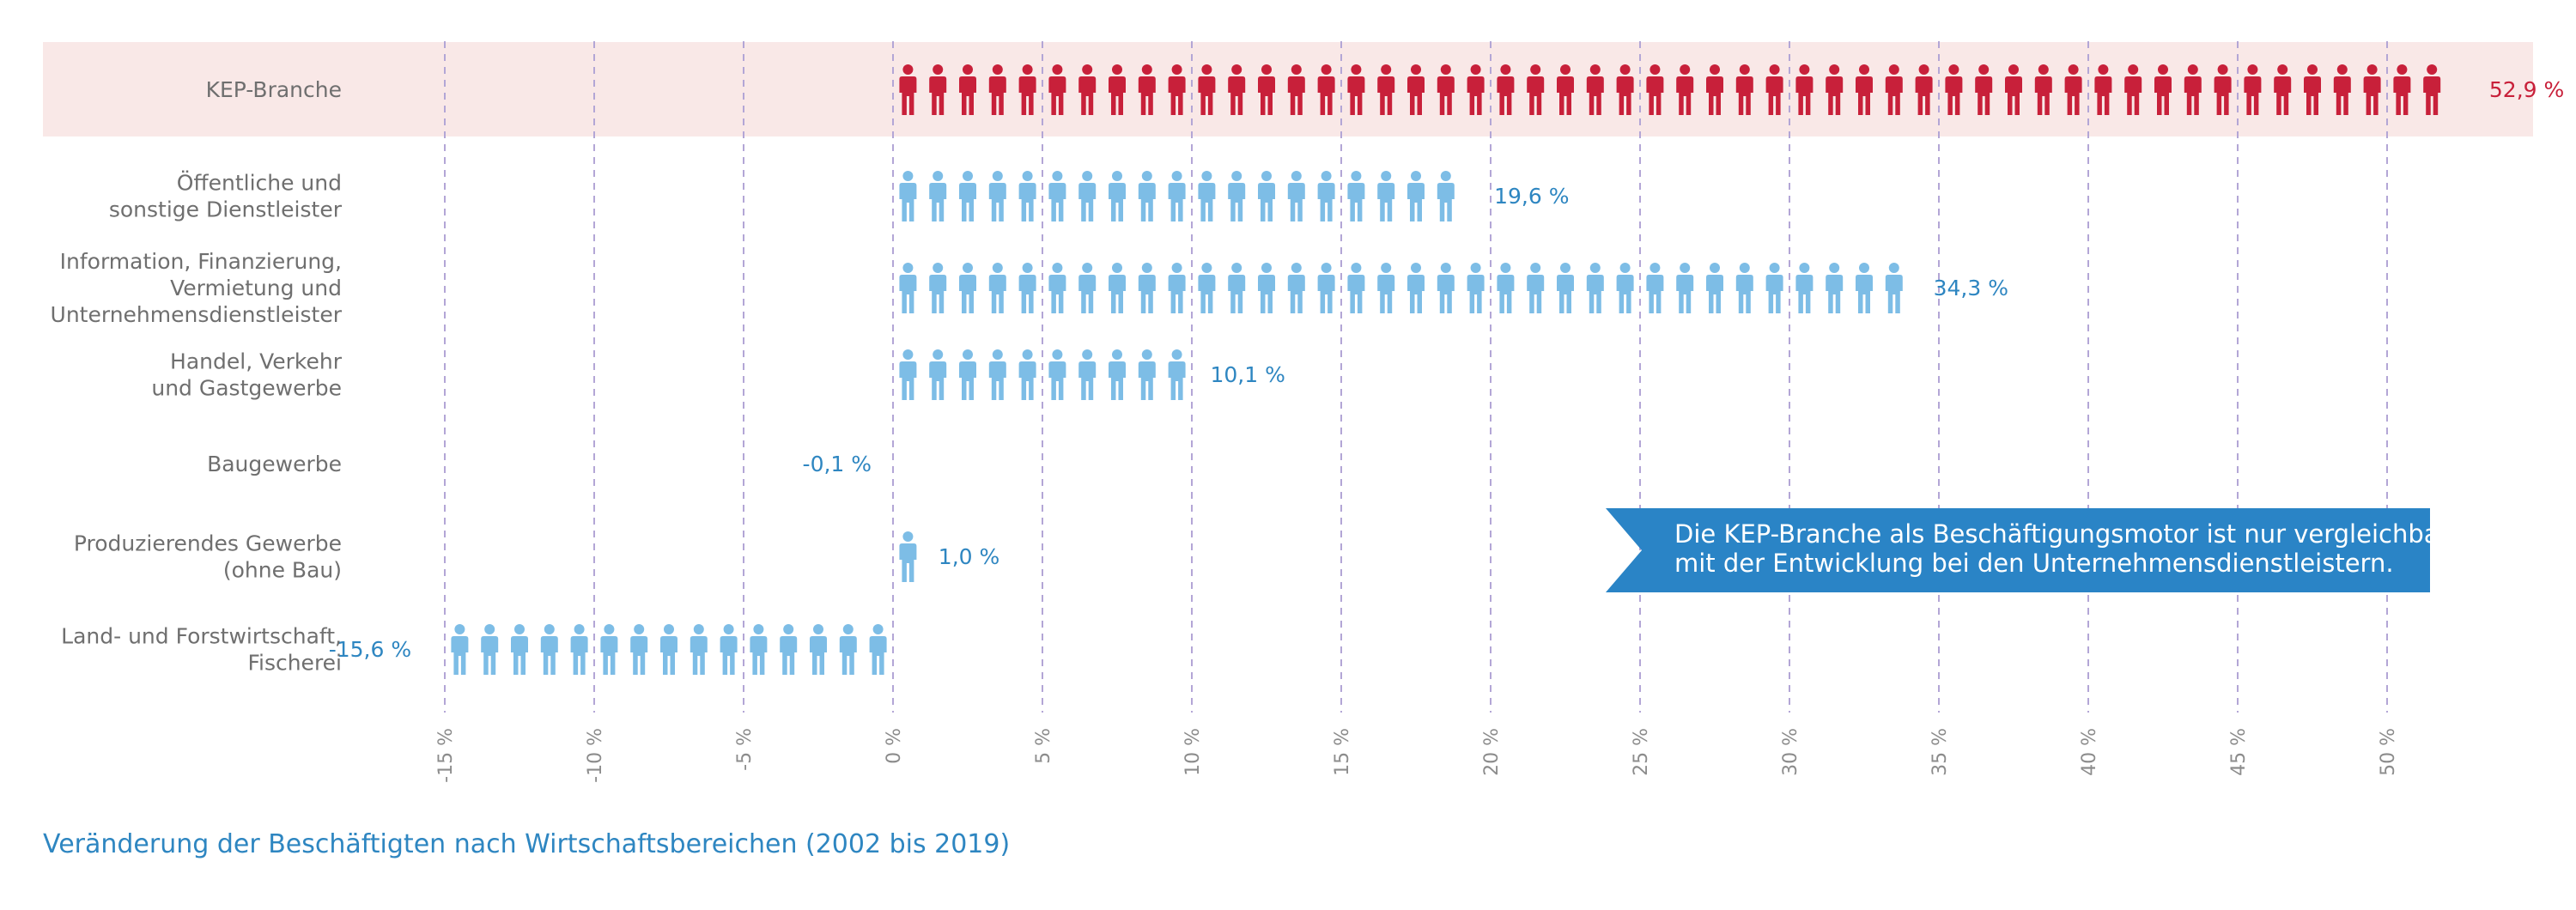 The height and width of the screenshot is (910, 2576). Describe the element at coordinates (256, 288) in the screenshot. I see `category-label: Vermietung und` at that location.